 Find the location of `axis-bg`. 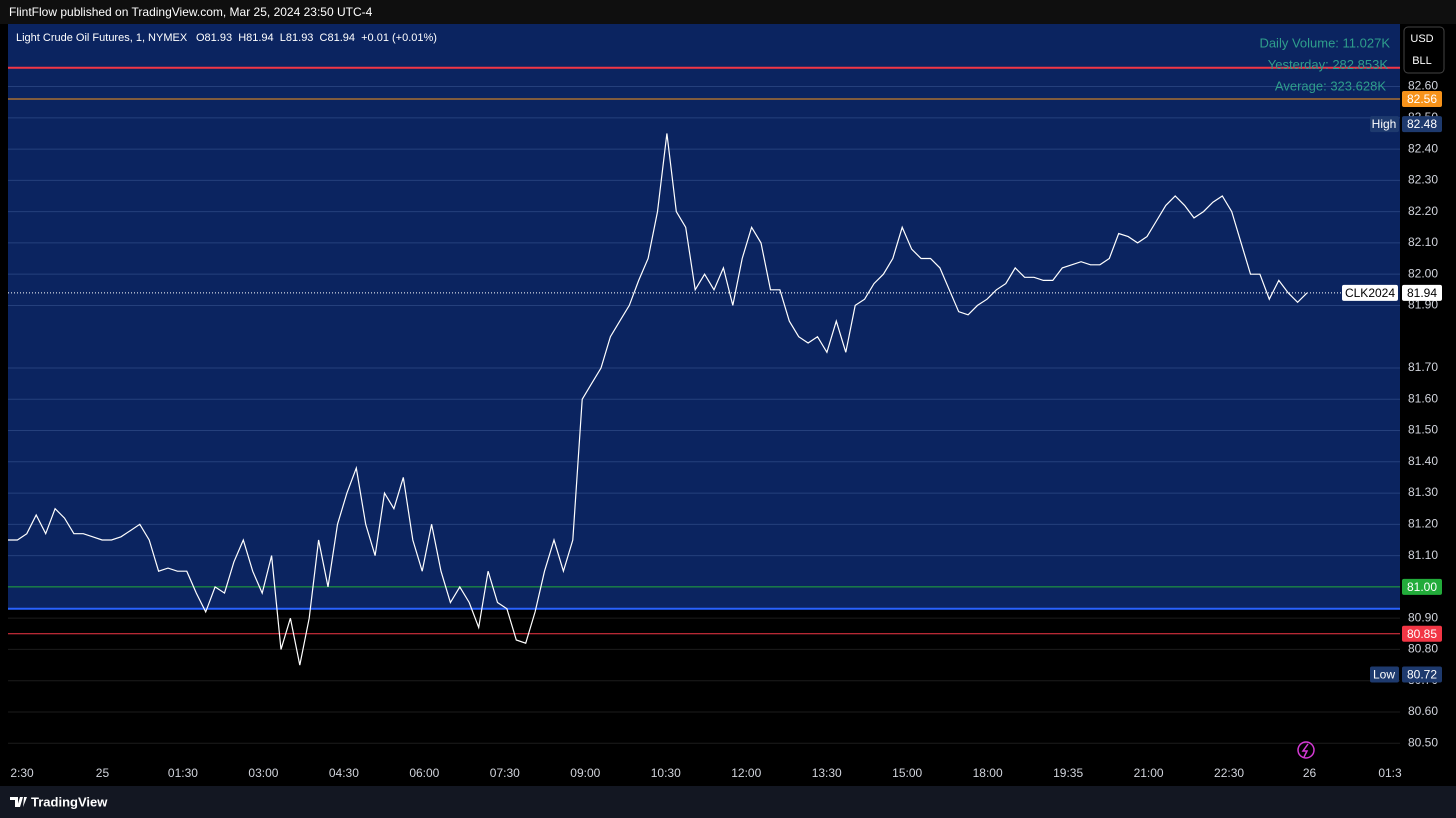

axis-bg is located at coordinates (1428, 405).